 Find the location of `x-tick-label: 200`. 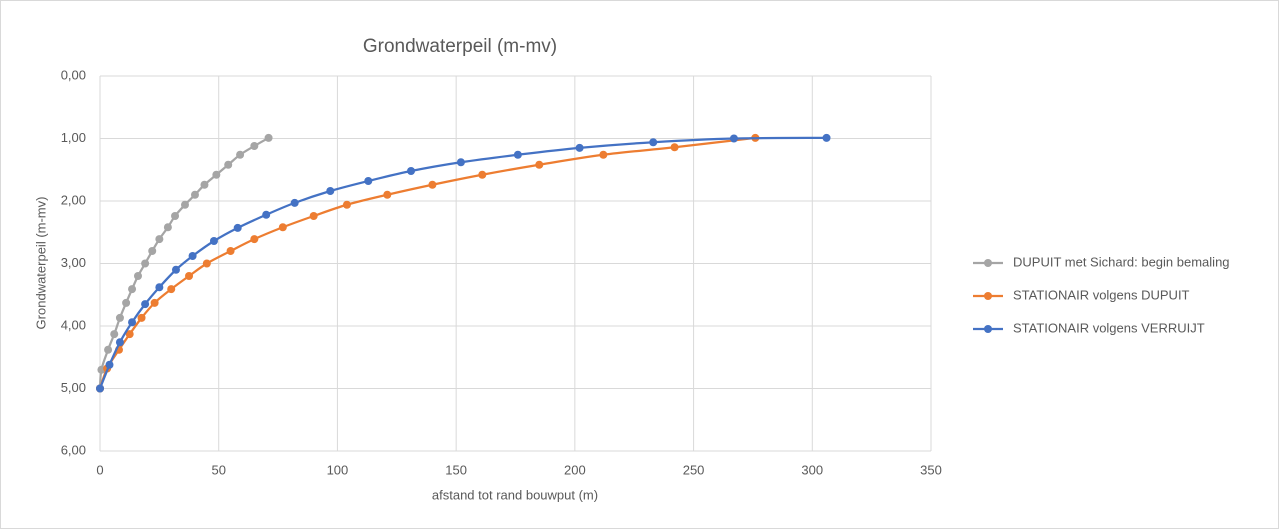

x-tick-label: 200 is located at coordinates (575, 469).